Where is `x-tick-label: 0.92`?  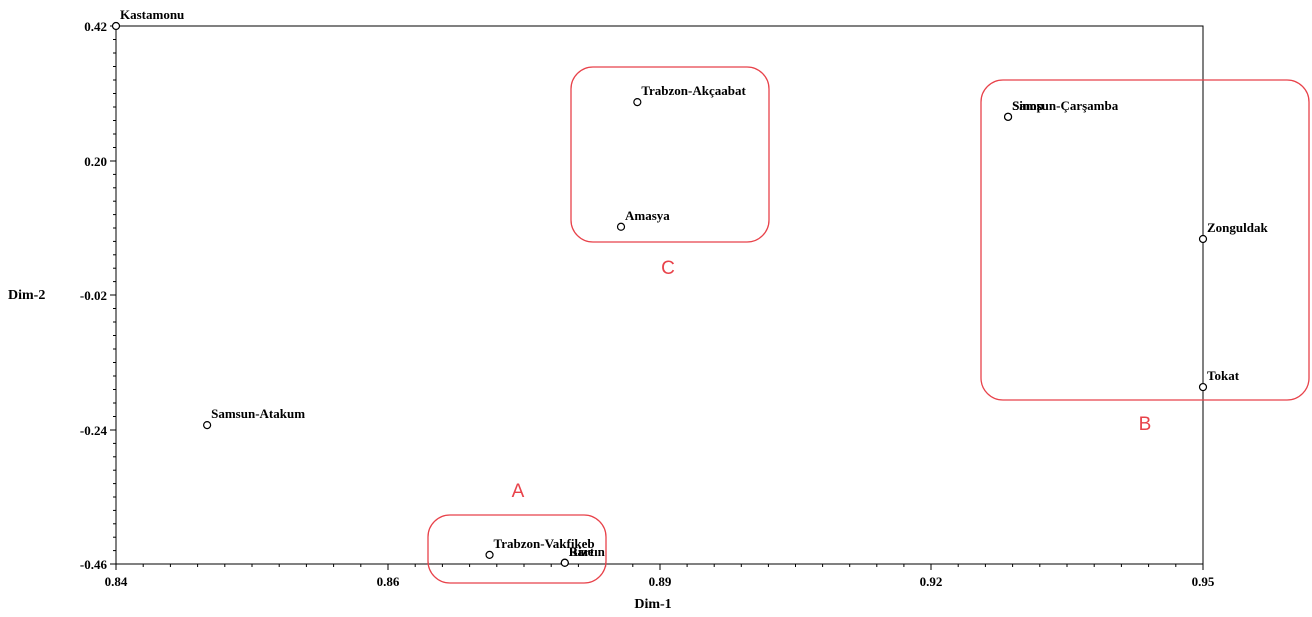 x-tick-label: 0.92 is located at coordinates (931, 581).